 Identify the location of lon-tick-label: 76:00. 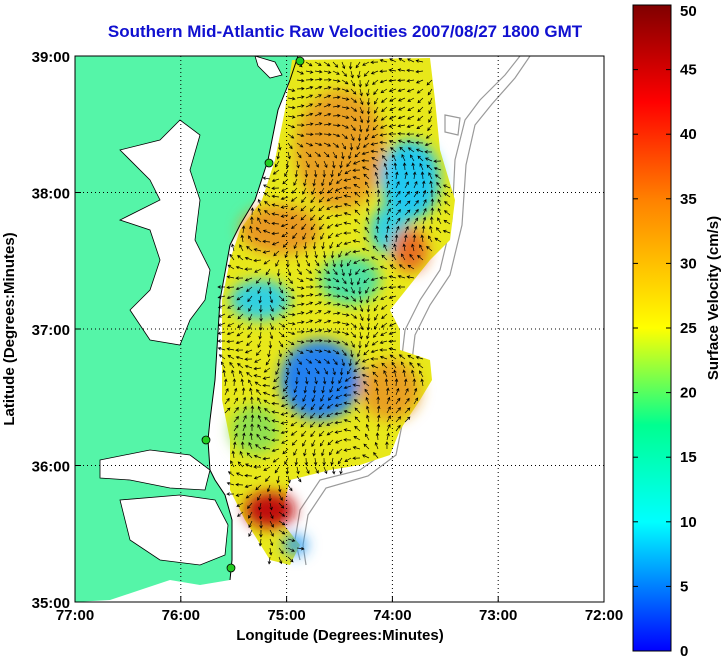
(181, 615).